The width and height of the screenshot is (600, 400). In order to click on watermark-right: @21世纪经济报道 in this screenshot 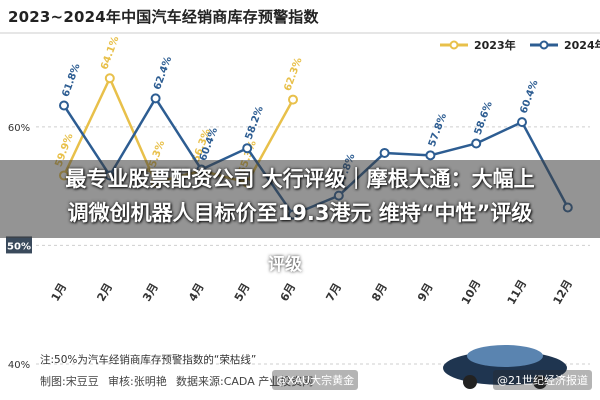, I will do `click(542, 380)`.